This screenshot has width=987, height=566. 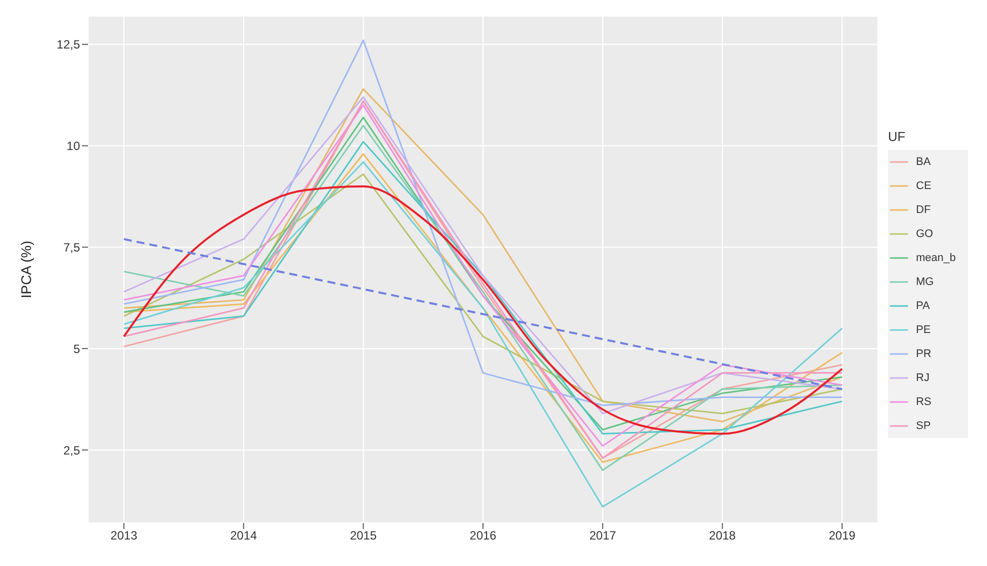 What do you see at coordinates (363, 535) in the screenshot?
I see `x-tick-label: 2015` at bounding box center [363, 535].